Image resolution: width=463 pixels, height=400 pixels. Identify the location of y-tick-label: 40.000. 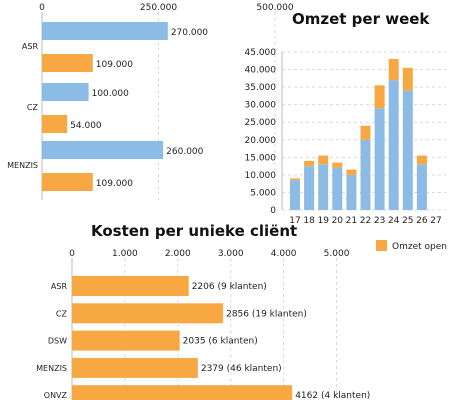
(261, 71).